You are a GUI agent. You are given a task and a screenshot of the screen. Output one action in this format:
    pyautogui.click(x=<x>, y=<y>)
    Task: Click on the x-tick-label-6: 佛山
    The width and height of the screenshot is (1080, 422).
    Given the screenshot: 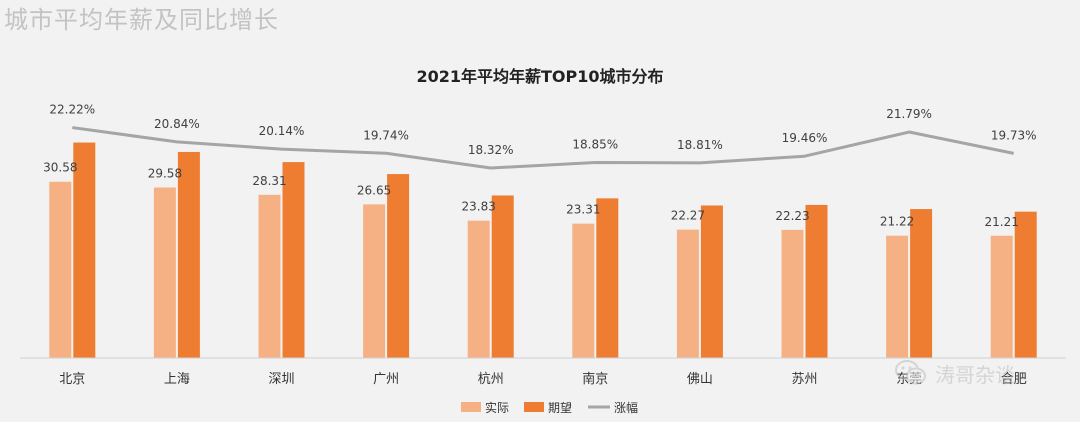 What is the action you would take?
    pyautogui.click(x=700, y=379)
    